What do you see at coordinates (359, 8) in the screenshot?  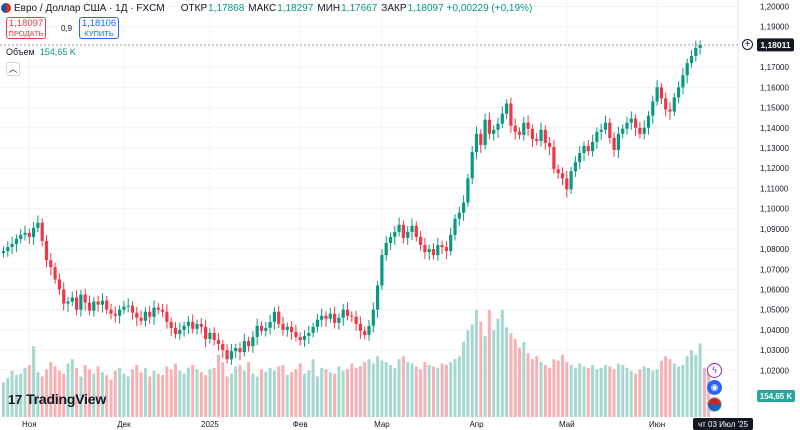 I see `low-value: 1,17667` at bounding box center [359, 8].